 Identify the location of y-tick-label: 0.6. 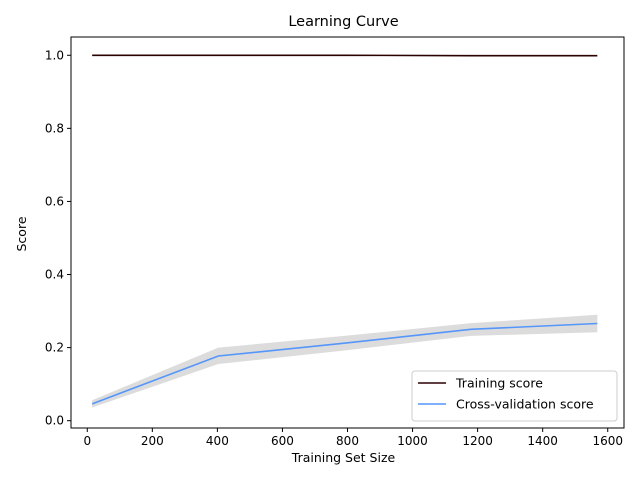
(54, 201).